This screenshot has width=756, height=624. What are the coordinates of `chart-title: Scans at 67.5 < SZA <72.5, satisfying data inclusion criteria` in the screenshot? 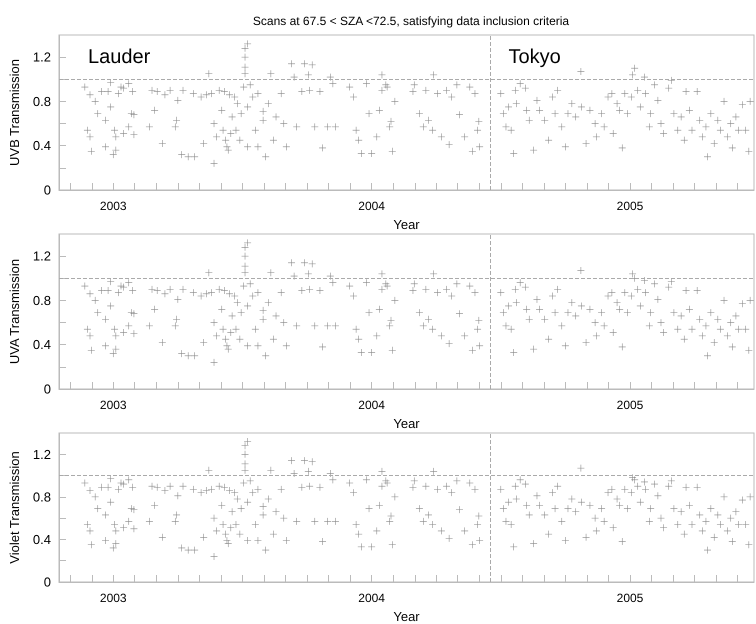 It's located at (411, 21).